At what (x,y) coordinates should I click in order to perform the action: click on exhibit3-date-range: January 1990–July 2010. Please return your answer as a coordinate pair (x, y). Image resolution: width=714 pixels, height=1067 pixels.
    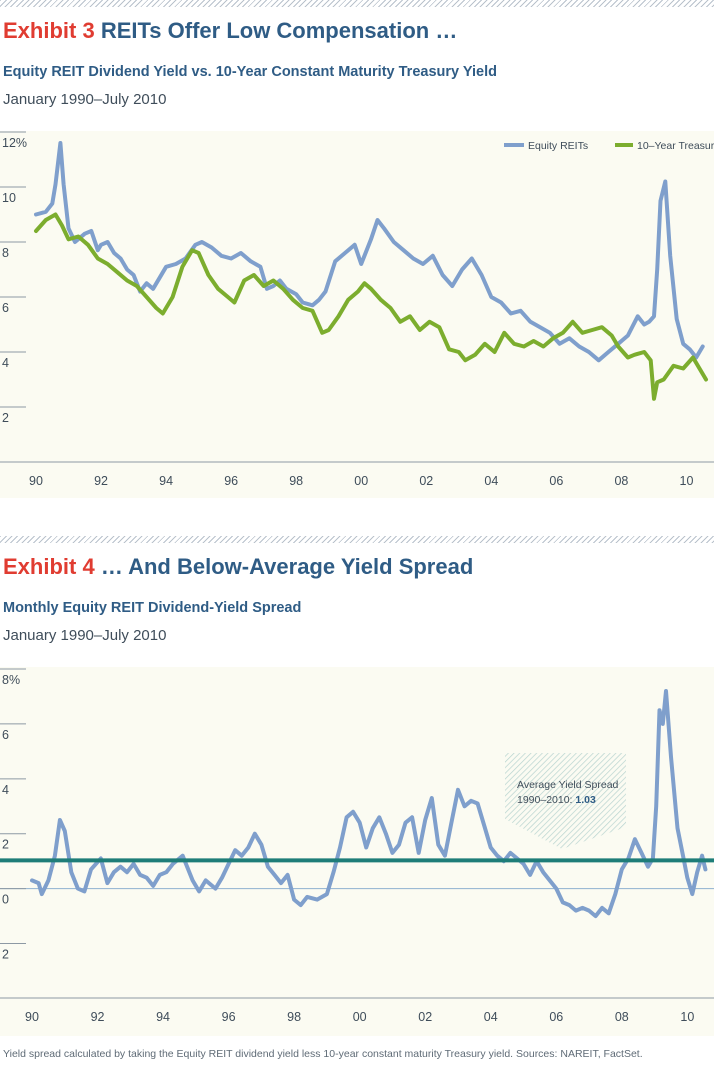
    Looking at the image, I should click on (85, 99).